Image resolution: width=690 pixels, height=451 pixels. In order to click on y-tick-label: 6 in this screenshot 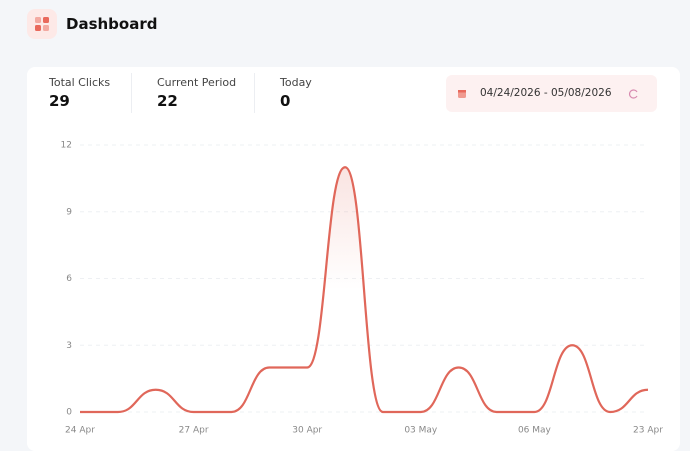, I will do `click(69, 279)`.